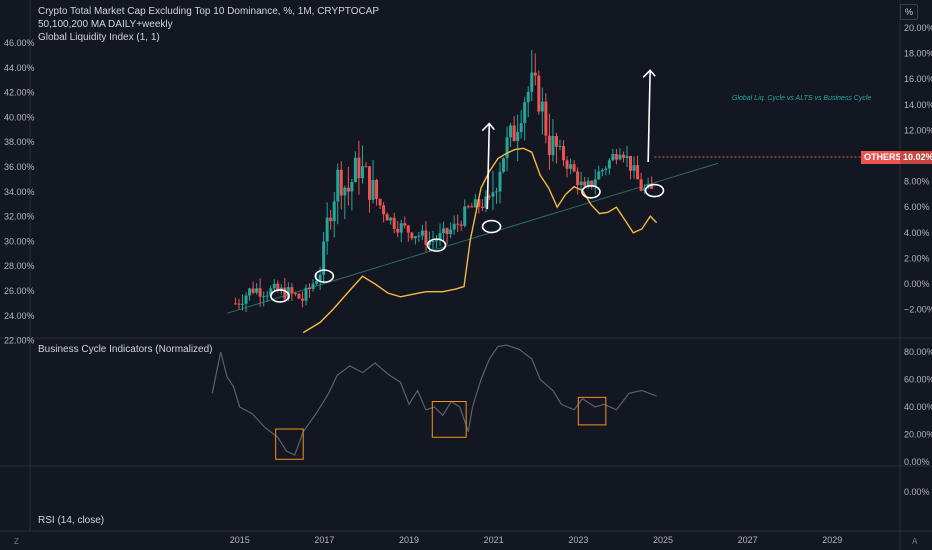 The height and width of the screenshot is (550, 932). What do you see at coordinates (917, 258) in the screenshot?
I see `right-axis-tick: 2.00%` at bounding box center [917, 258].